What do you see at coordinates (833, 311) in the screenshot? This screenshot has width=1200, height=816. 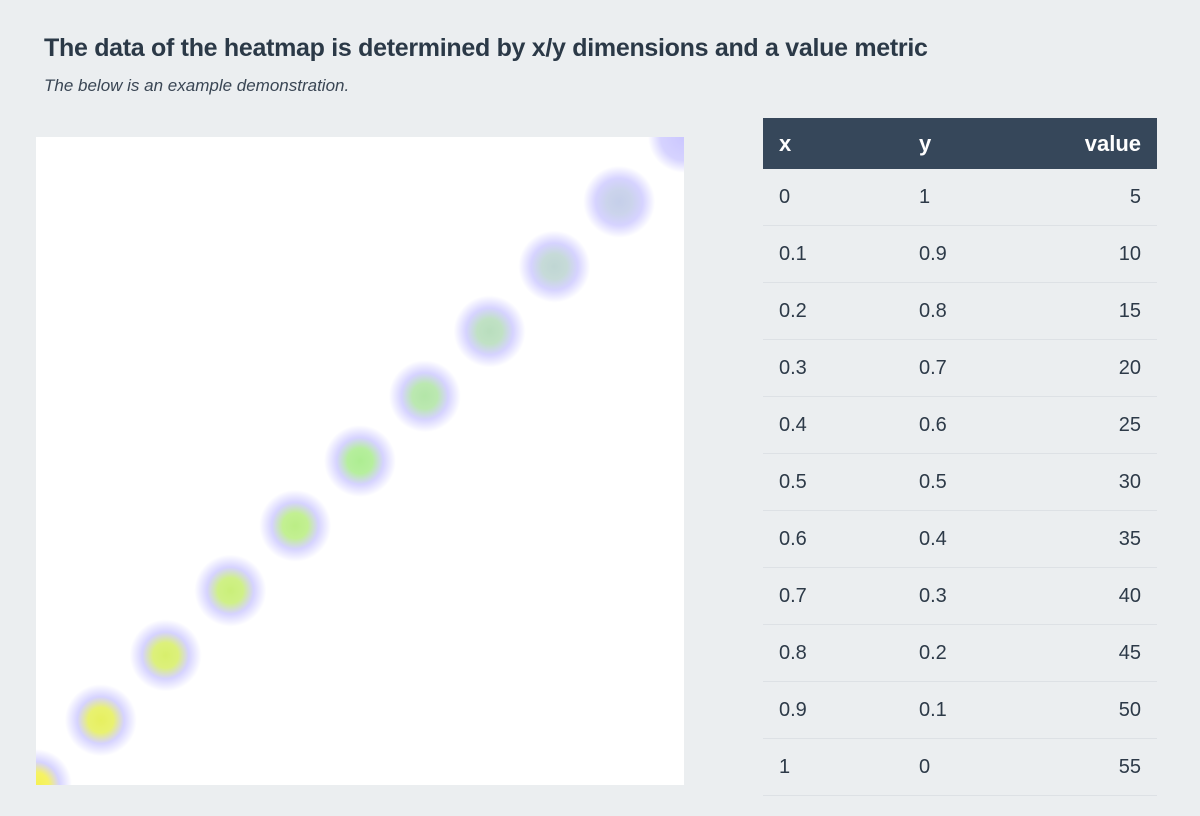 I see `table-cell-x: 0.2` at bounding box center [833, 311].